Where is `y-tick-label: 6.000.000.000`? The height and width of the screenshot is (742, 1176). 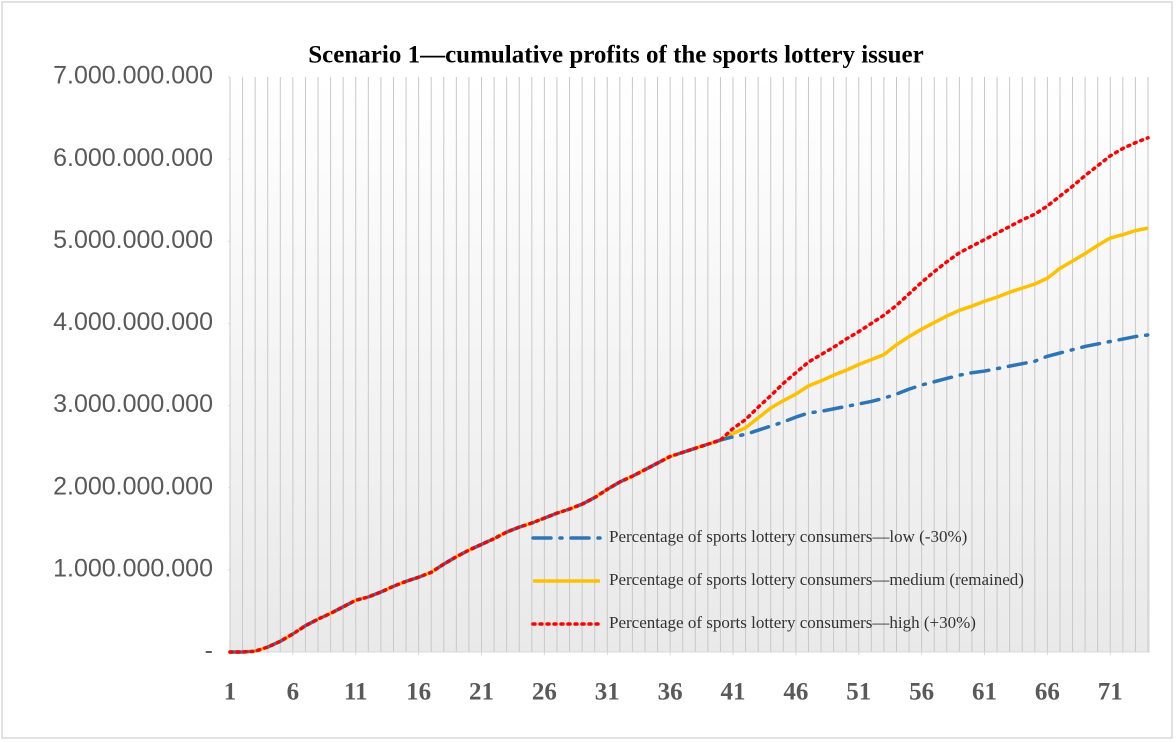 y-tick-label: 6.000.000.000 is located at coordinates (133, 158).